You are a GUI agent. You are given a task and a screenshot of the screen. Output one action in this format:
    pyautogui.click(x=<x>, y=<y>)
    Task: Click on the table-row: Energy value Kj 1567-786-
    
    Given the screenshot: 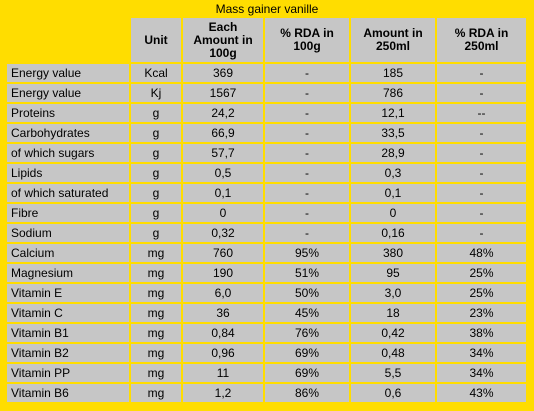 What is the action you would take?
    pyautogui.click(x=266, y=93)
    